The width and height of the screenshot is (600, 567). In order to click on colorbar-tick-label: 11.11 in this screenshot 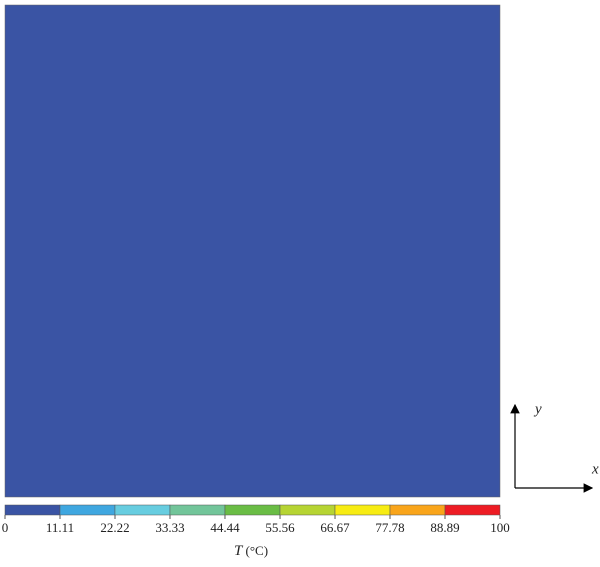, I will do `click(60, 527)`.